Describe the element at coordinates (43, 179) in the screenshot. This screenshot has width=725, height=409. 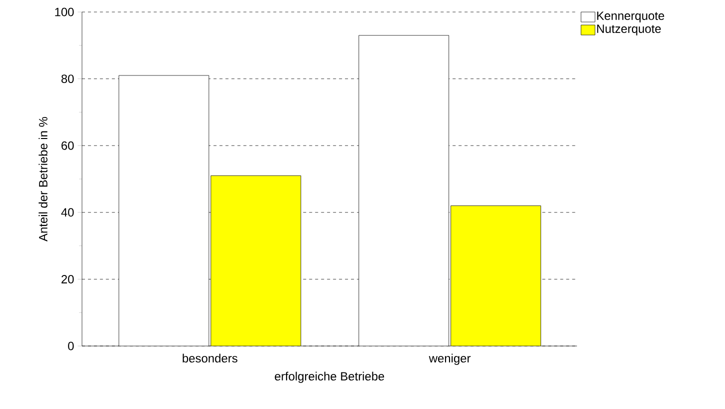
I see `y-axis-title: Anteil der Betriebe in %` at that location.